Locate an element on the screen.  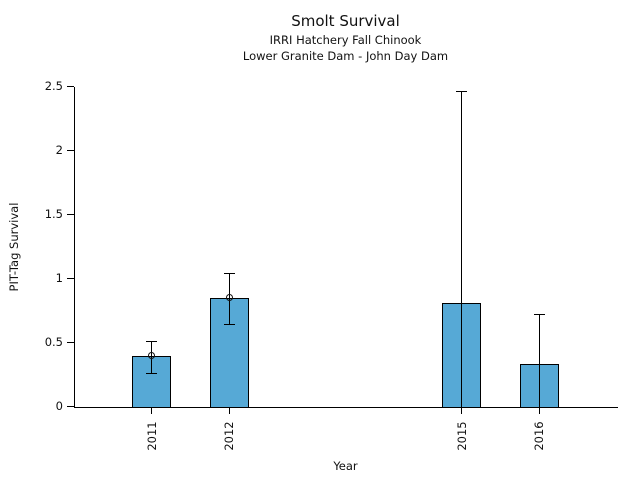
x-axis-label: Year is located at coordinates (345, 466).